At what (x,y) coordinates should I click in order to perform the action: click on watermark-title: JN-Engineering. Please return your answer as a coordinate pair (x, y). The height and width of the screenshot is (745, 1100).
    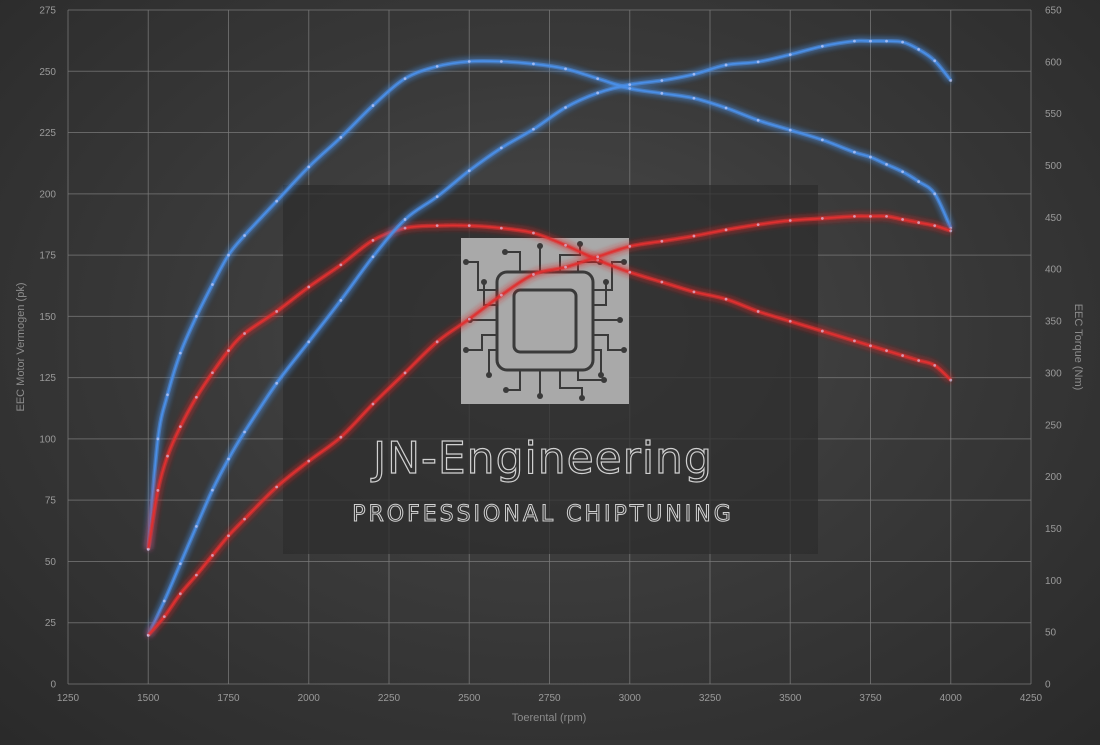
    Looking at the image, I should click on (541, 458).